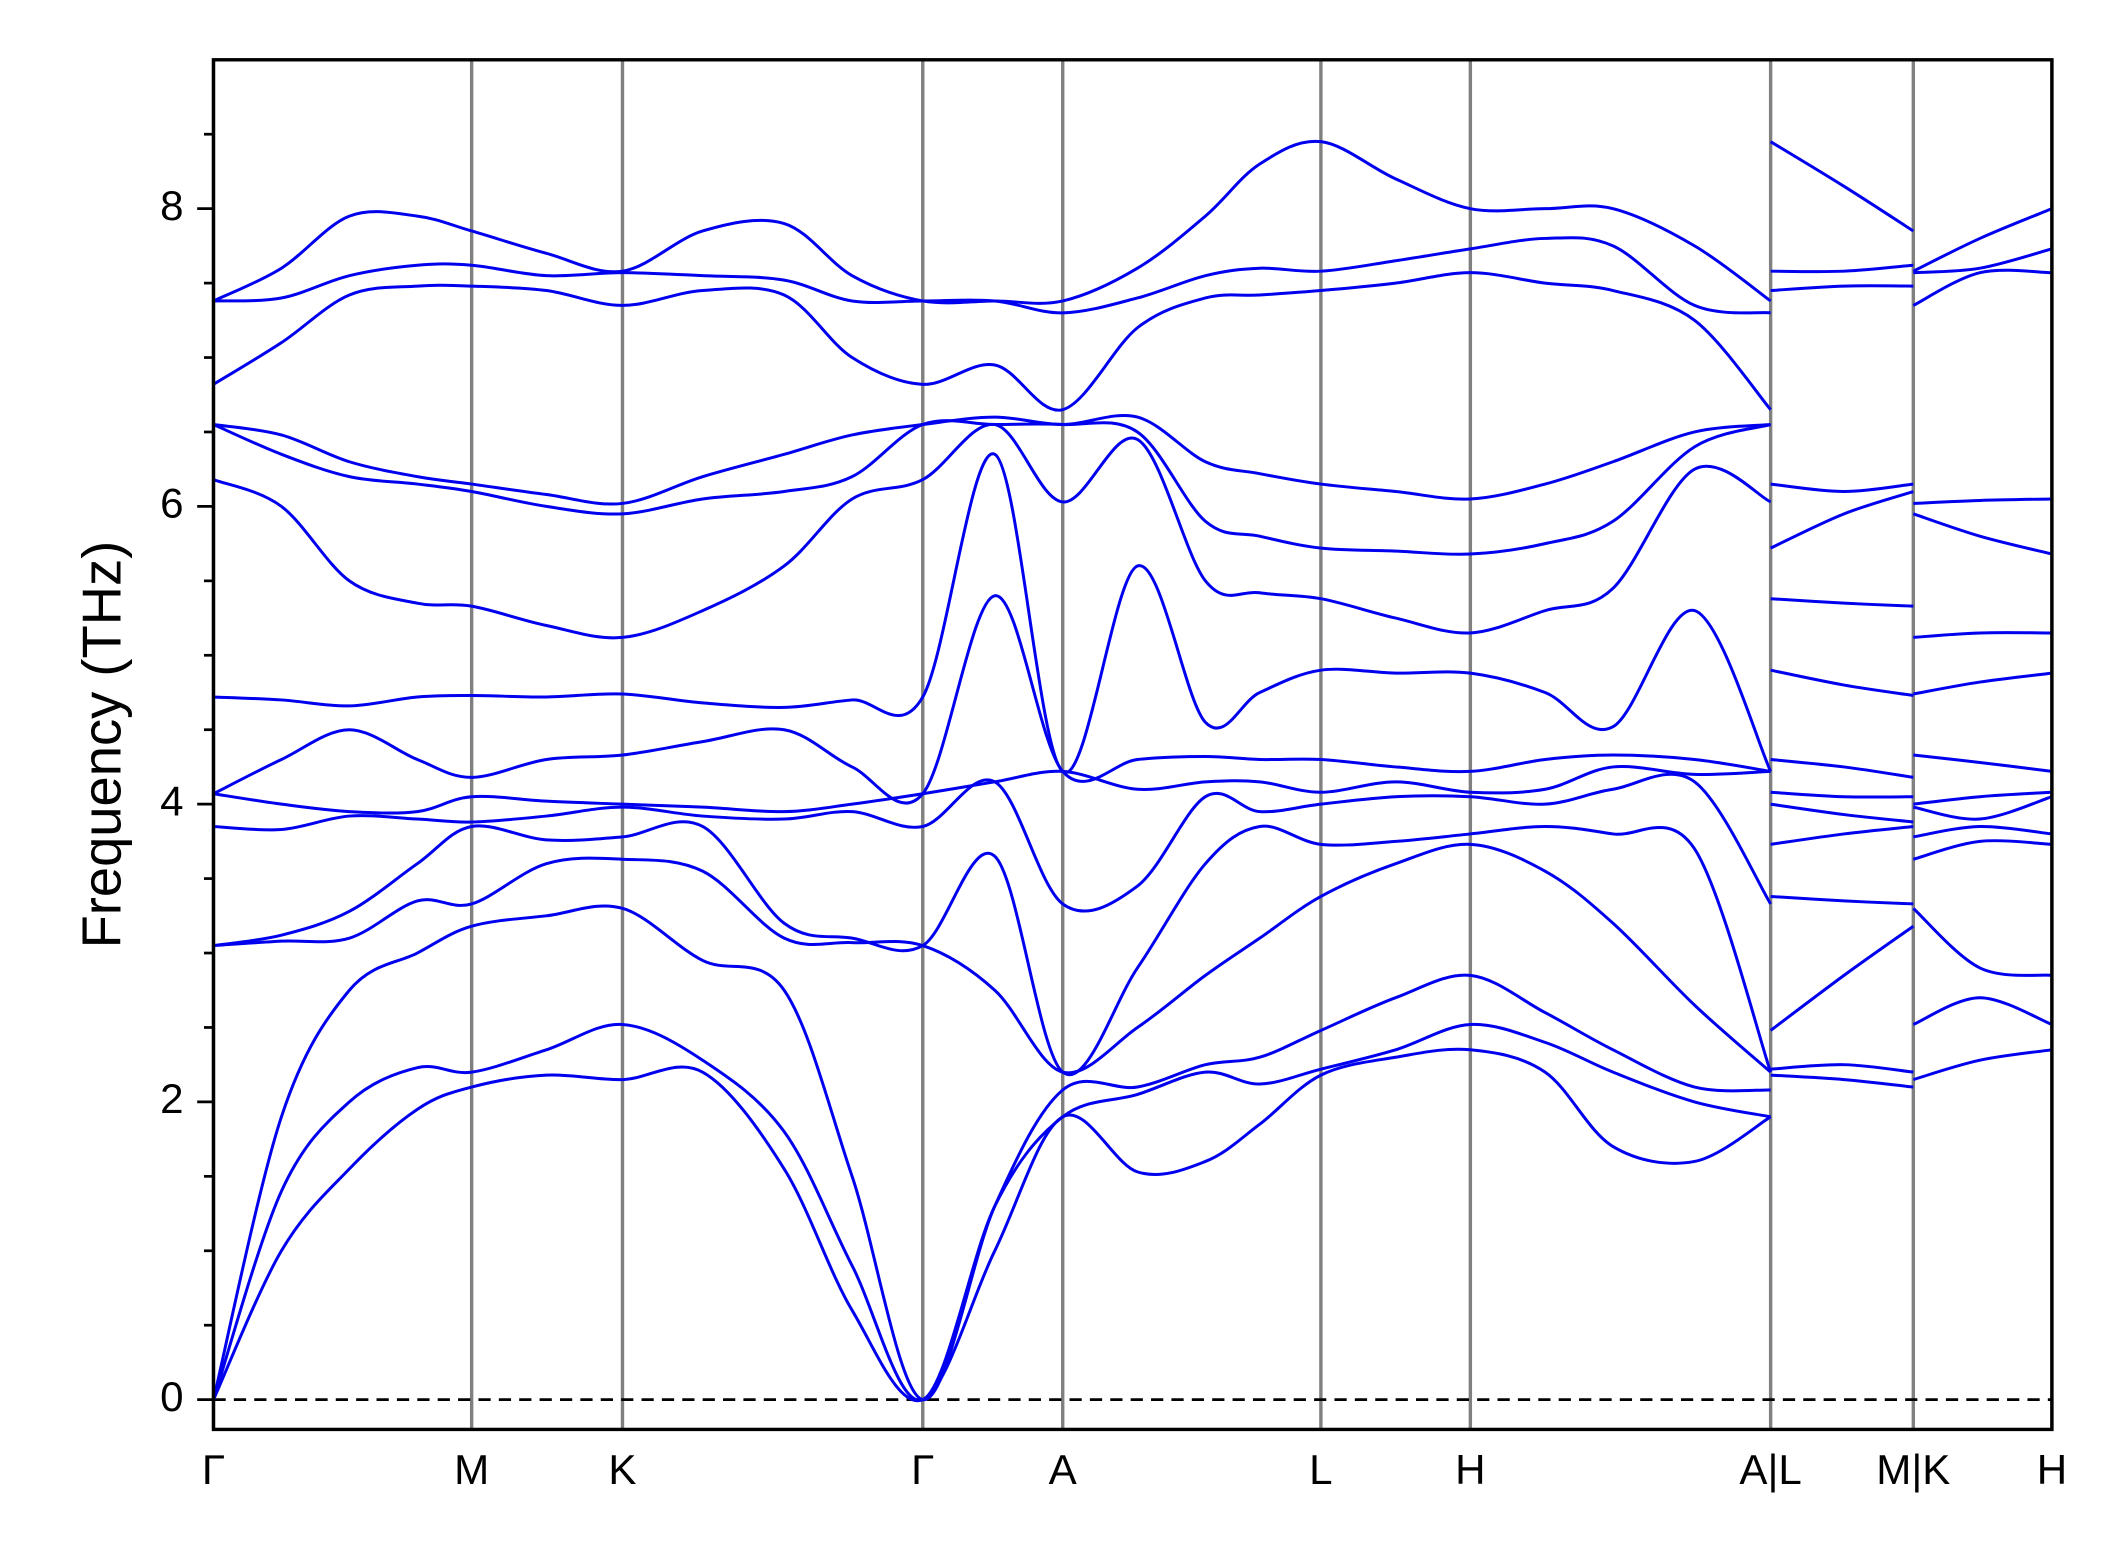 The image size is (2120, 1549). I want to click on x-tick-label: M|K, so click(1913, 1469).